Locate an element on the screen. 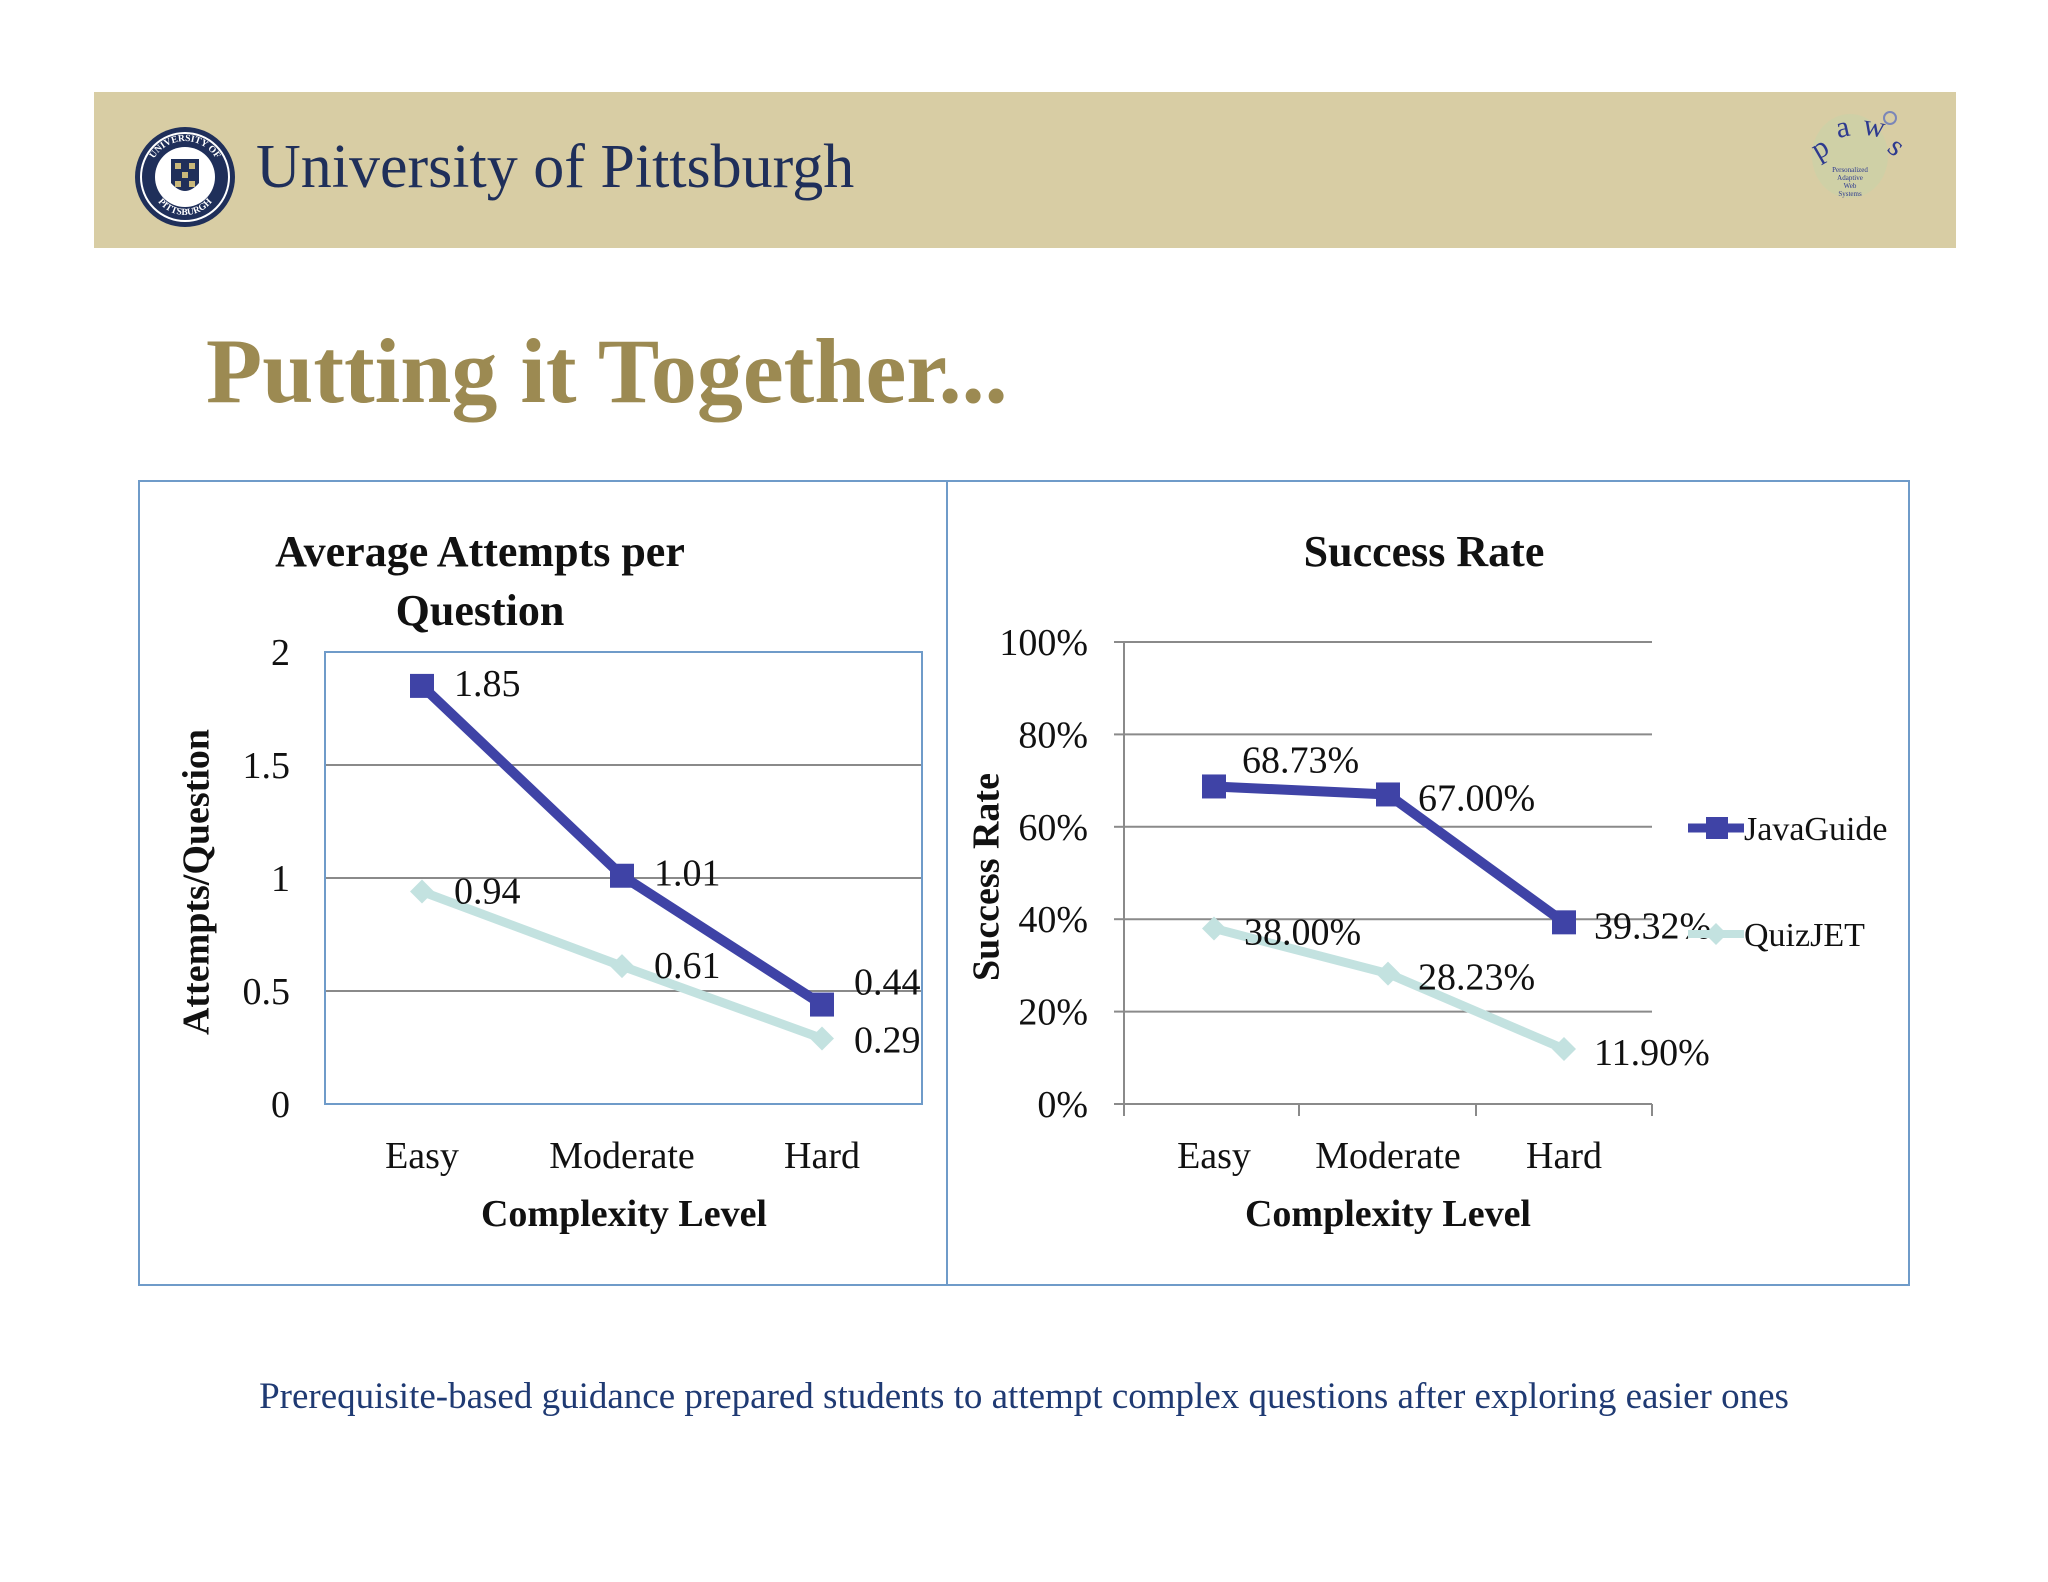  chart-title: Question is located at coordinates (480, 610).